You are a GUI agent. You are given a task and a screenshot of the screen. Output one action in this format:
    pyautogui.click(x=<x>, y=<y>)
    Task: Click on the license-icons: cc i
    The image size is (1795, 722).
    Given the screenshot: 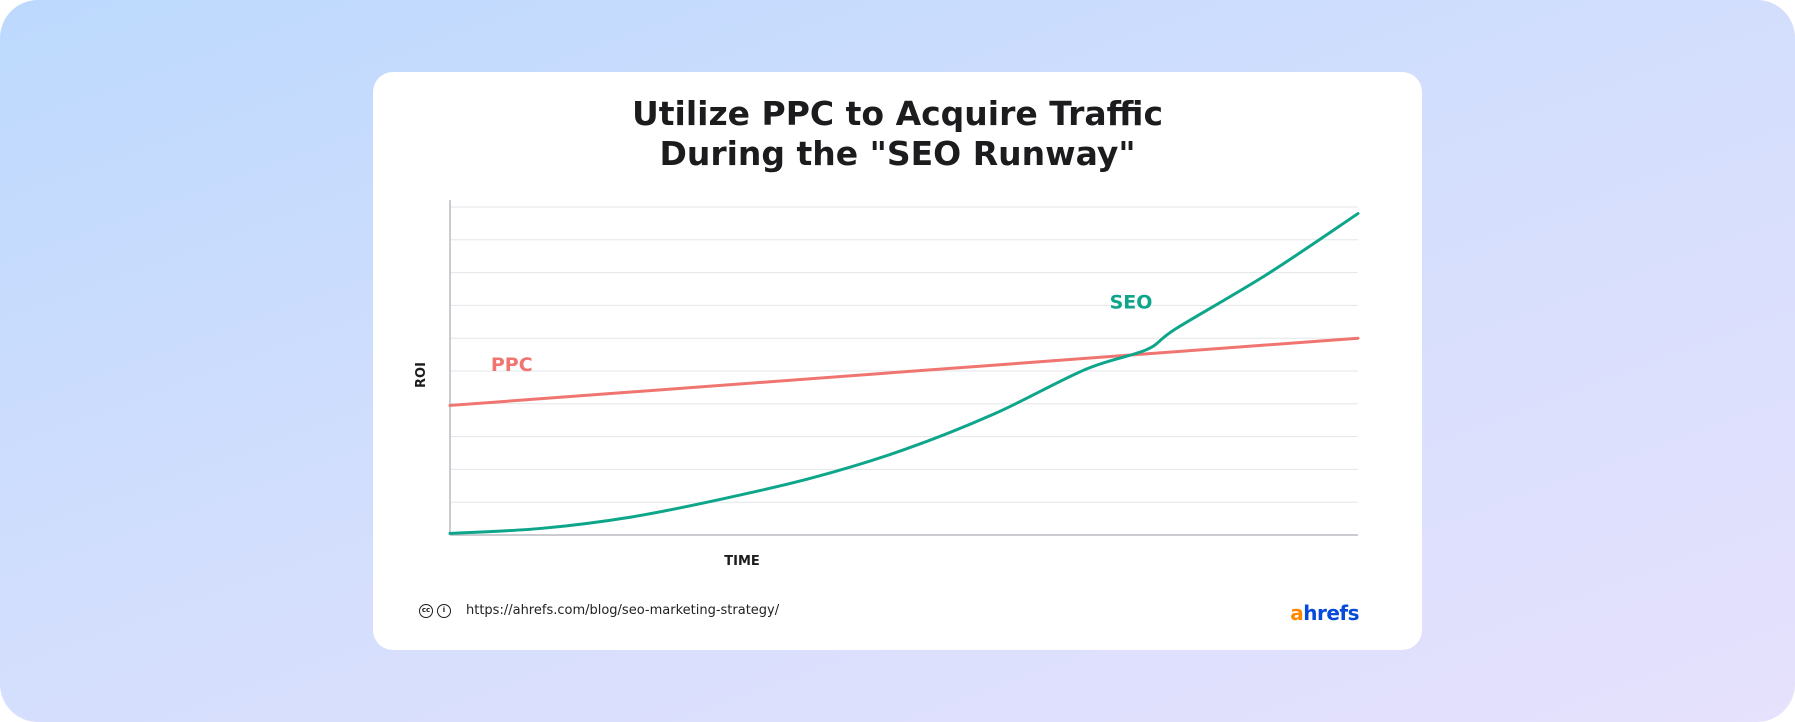 What is the action you would take?
    pyautogui.click(x=435, y=611)
    